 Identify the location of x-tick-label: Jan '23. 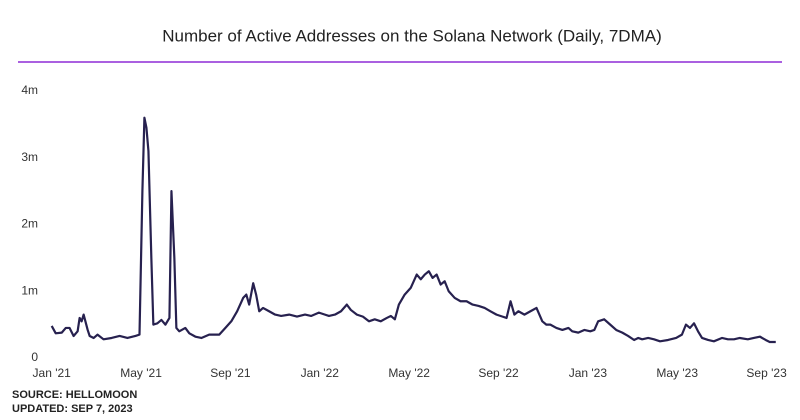
(588, 373).